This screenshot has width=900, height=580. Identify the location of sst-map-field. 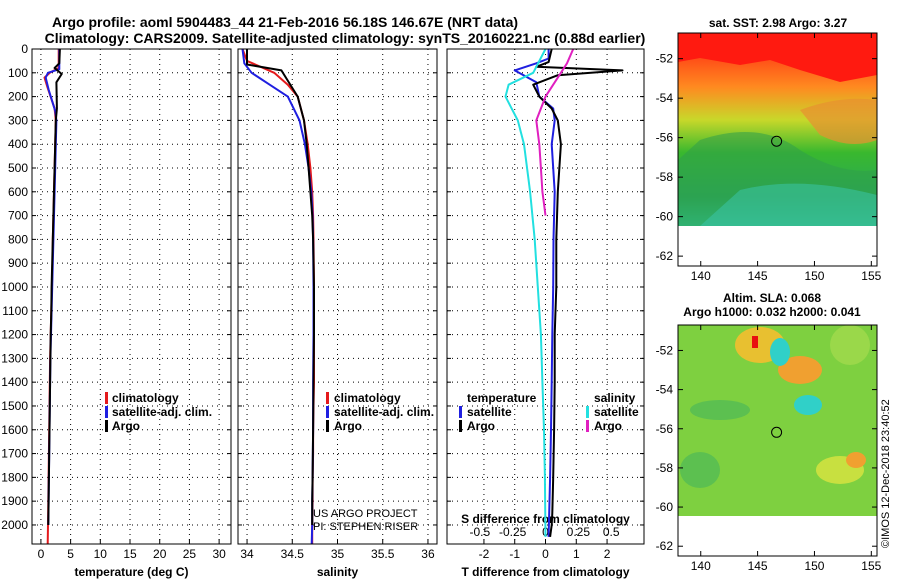
(777, 129).